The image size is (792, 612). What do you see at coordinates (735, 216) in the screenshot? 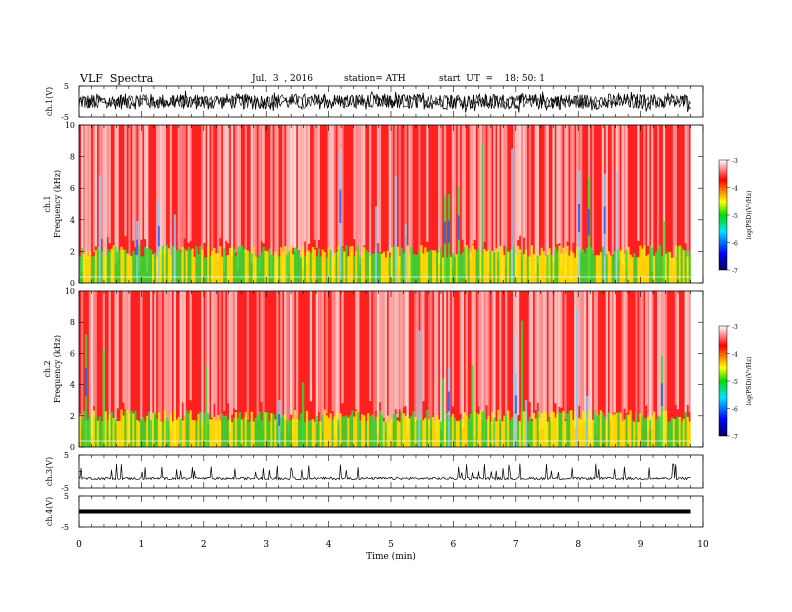
I see `colorbar-tick-label: -5` at bounding box center [735, 216].